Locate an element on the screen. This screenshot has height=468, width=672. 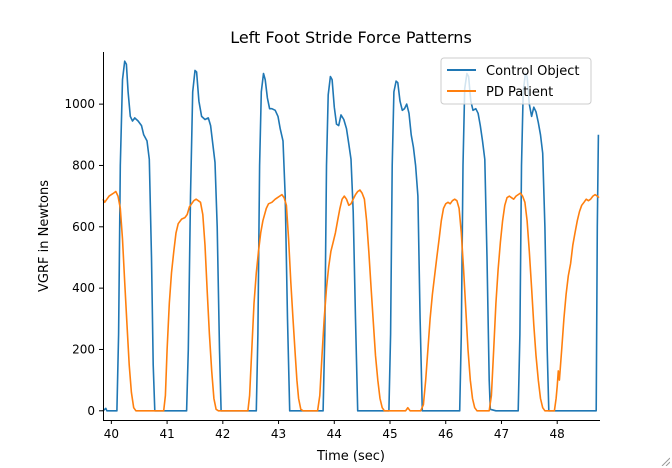
y-tick-label: 0 is located at coordinates (91, 411).